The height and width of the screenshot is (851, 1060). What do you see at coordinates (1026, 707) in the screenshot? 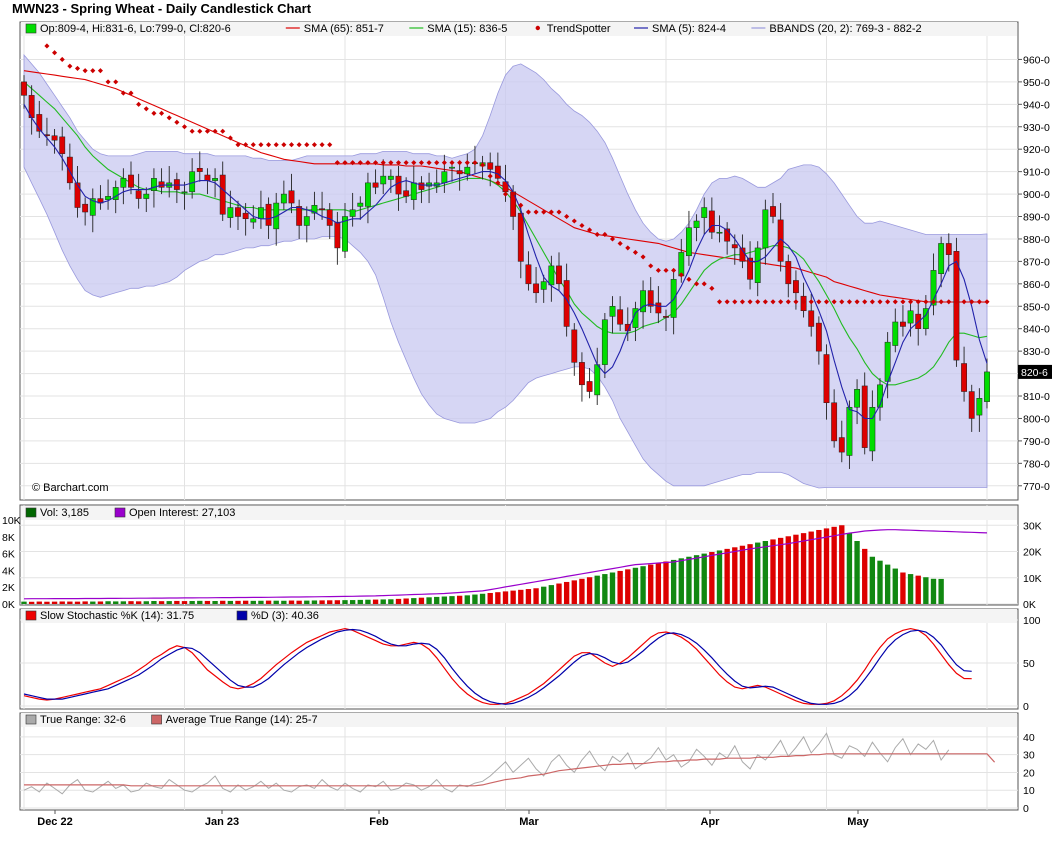
I see `stochastic-tick-label: 0` at bounding box center [1026, 707].